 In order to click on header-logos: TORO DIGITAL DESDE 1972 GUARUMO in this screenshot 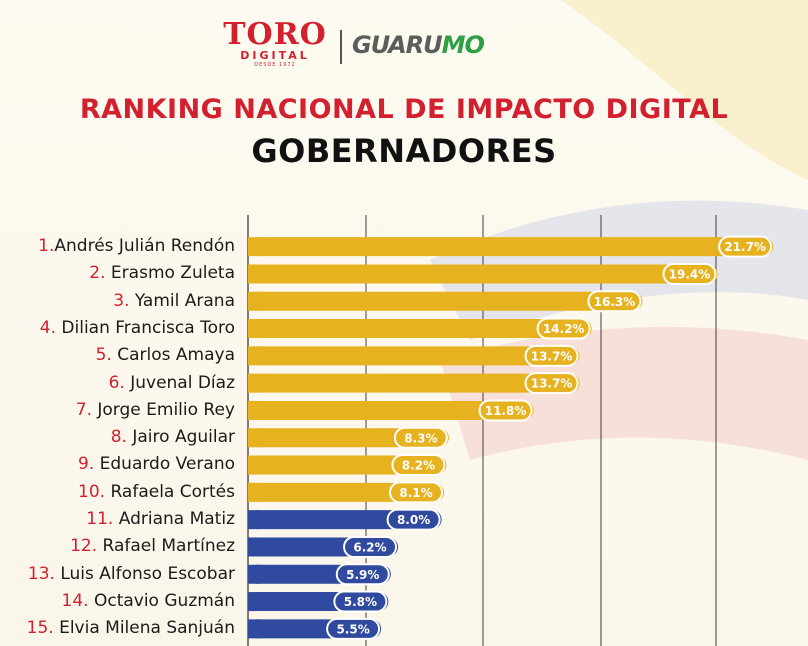, I will do `click(404, 45)`.